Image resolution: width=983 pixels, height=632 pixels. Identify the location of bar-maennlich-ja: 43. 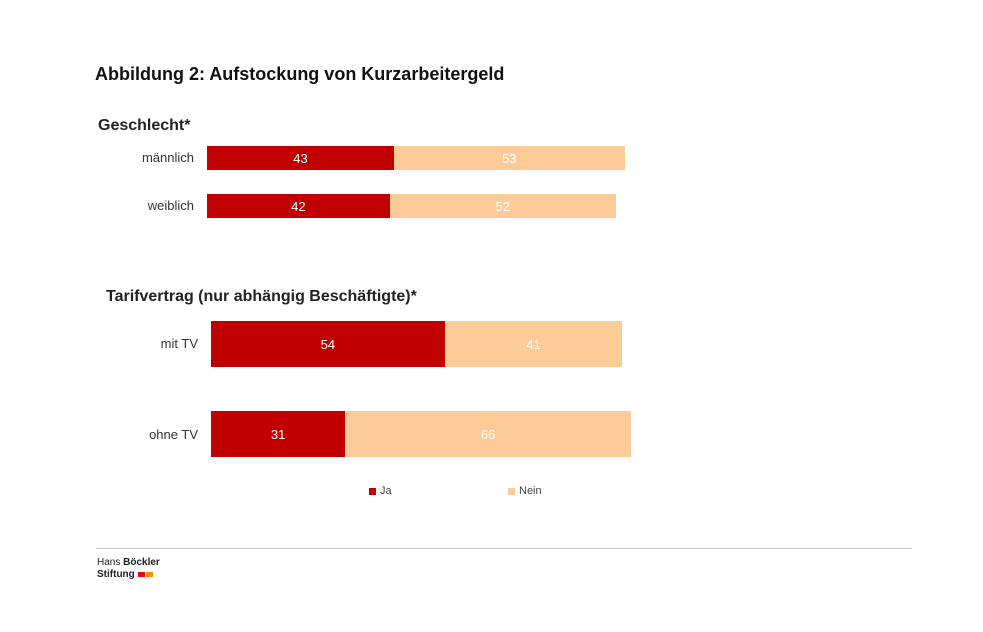
(301, 158).